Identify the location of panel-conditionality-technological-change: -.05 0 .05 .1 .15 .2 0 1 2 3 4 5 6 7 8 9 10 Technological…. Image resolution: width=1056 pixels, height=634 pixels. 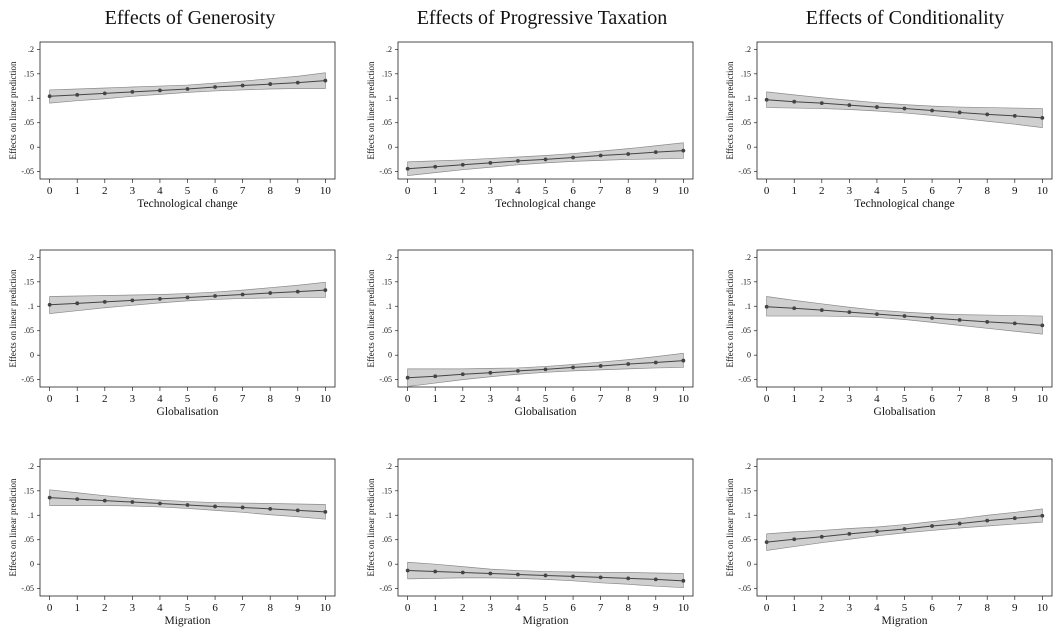
(889, 125).